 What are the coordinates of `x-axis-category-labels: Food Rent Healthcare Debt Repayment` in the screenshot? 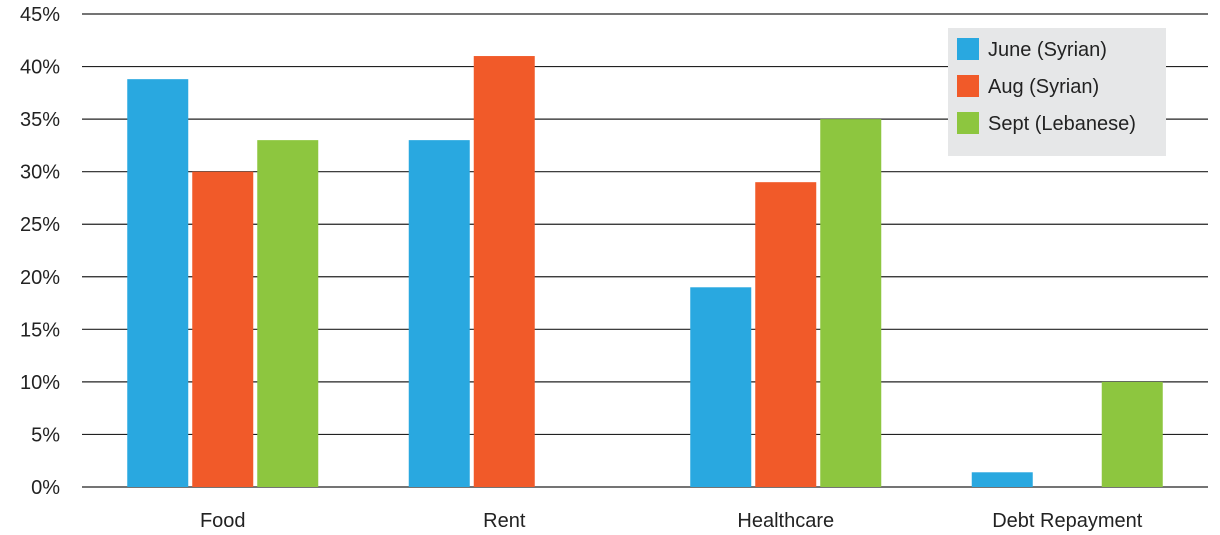 It's located at (671, 521).